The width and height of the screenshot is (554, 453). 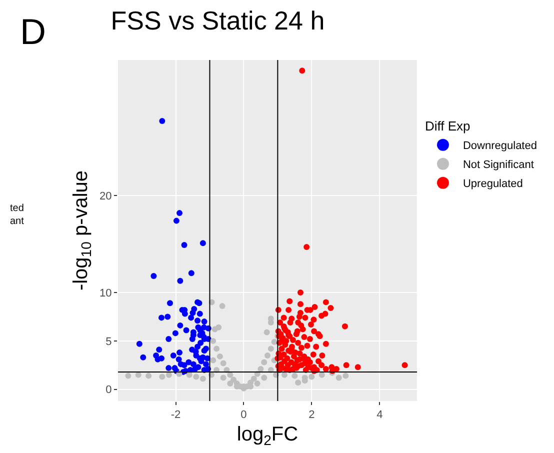 I want to click on legend-label: Not Significant, so click(x=498, y=165).